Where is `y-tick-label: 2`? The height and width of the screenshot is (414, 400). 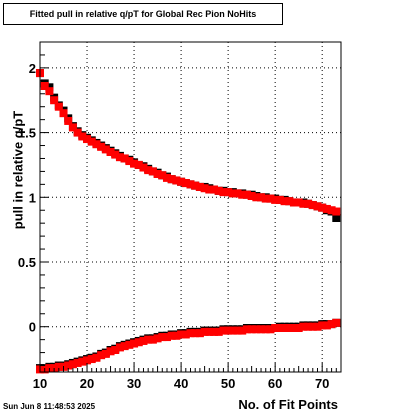 y-tick-label: 2 is located at coordinates (32, 68).